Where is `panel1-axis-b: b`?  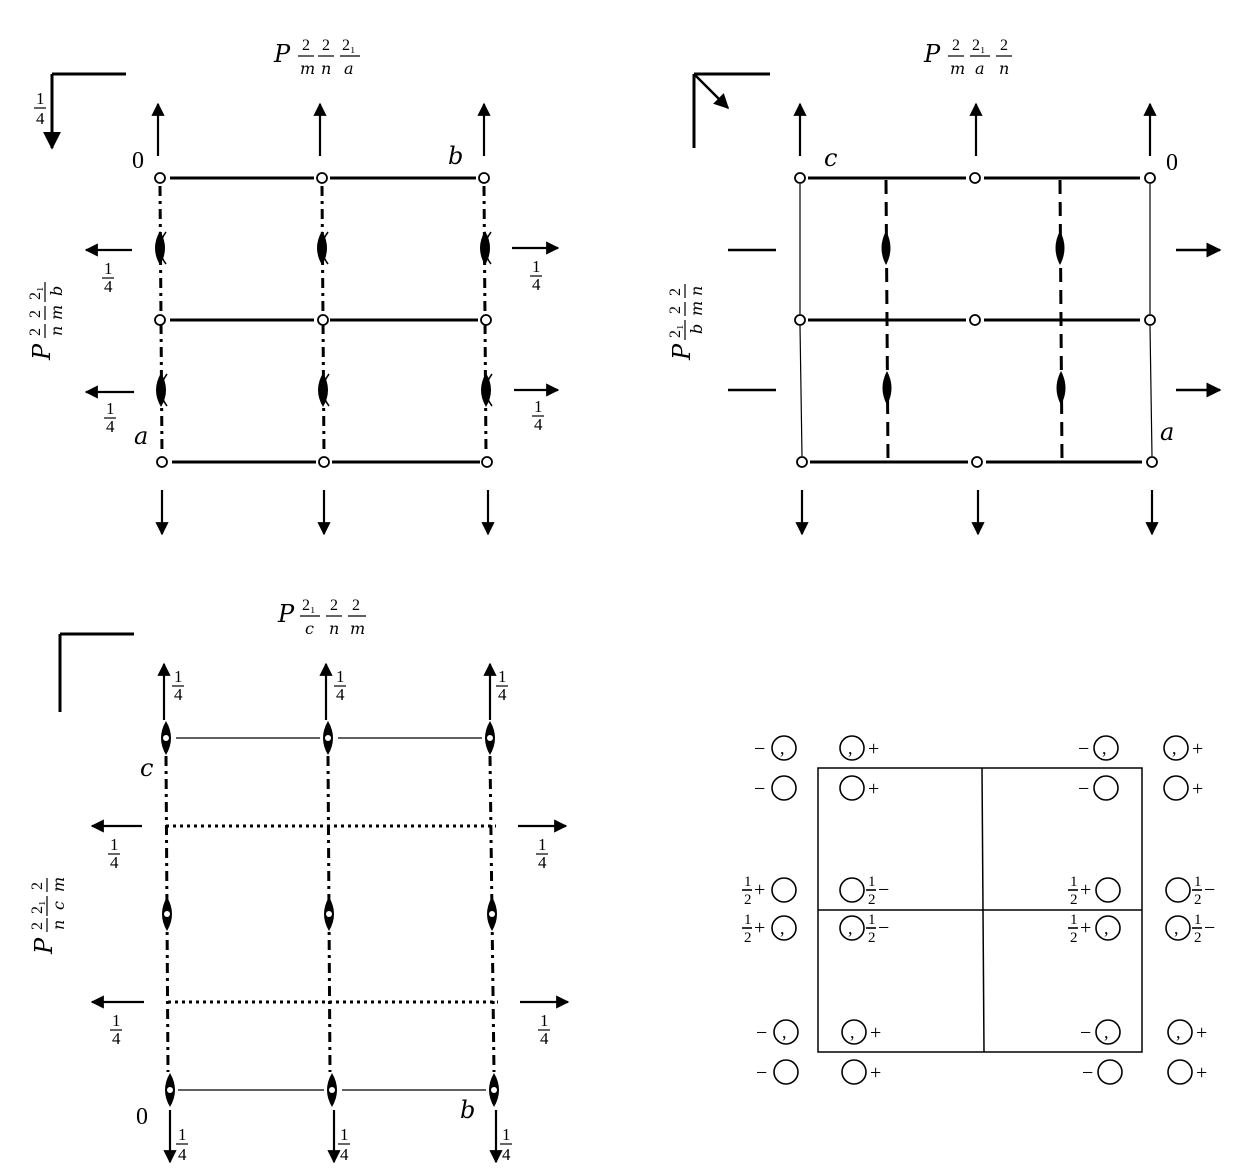
panel1-axis-b: b is located at coordinates (455, 156).